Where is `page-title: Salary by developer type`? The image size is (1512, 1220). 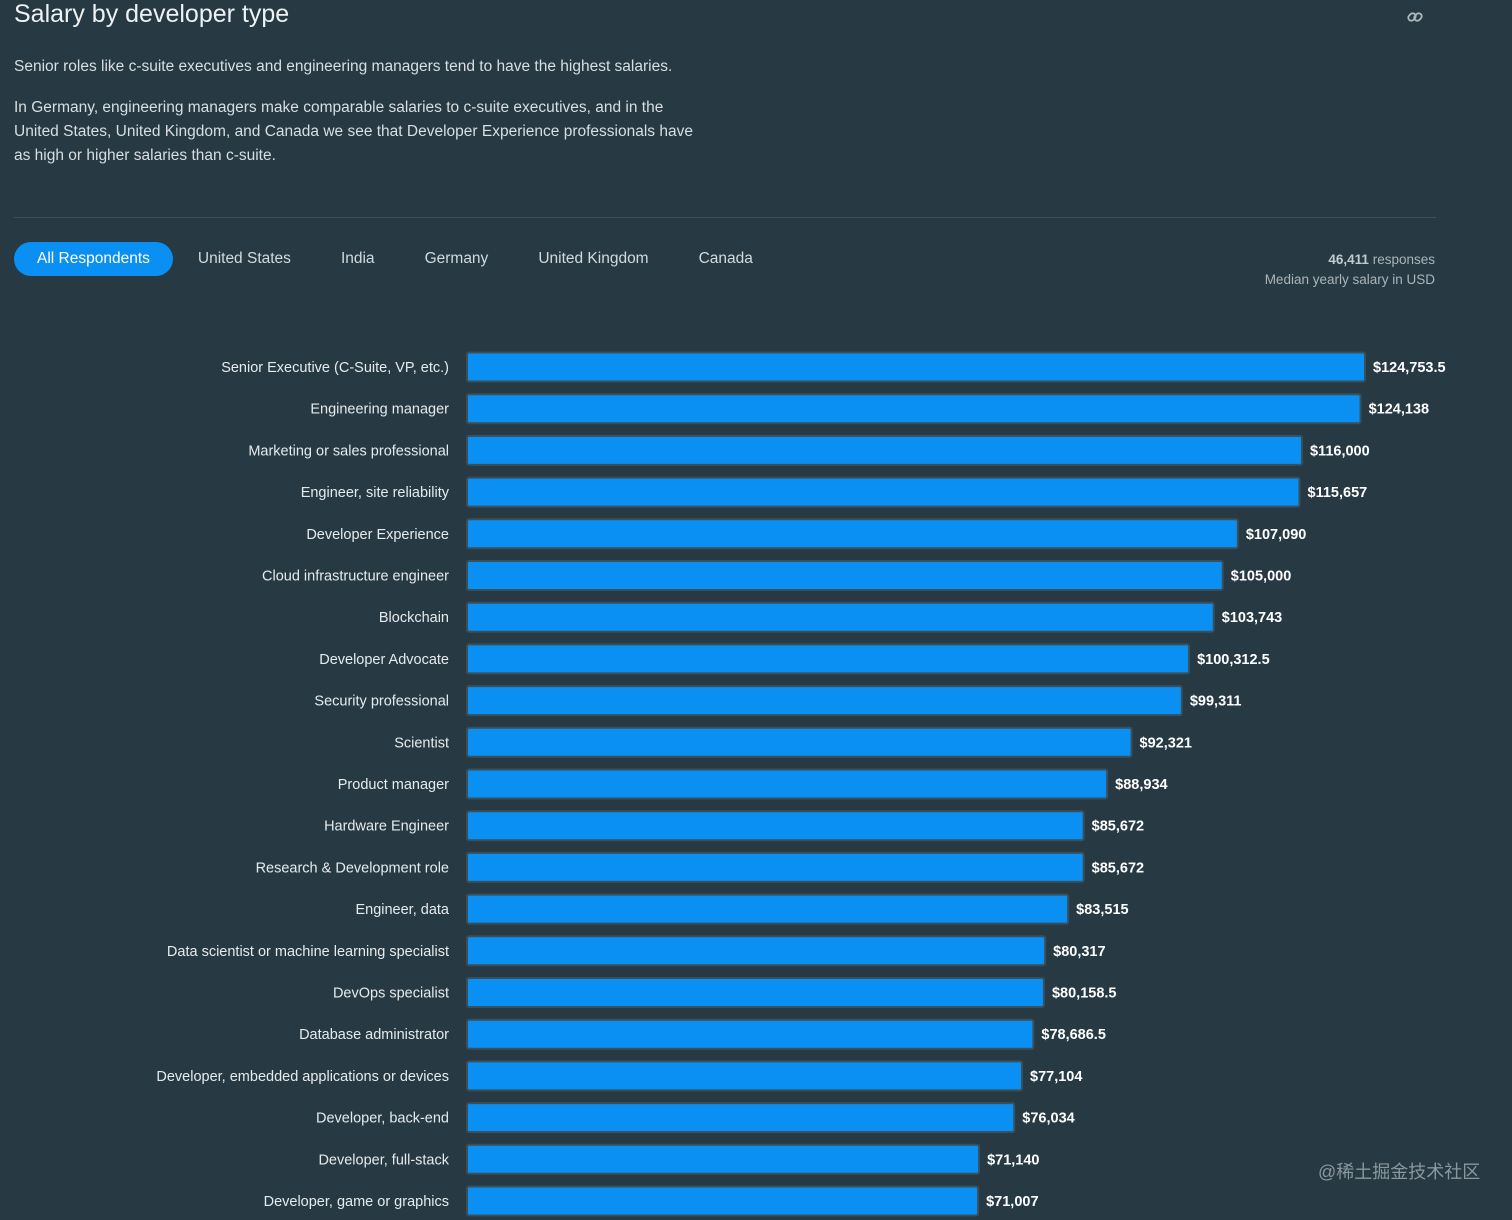 page-title: Salary by developer type is located at coordinates (152, 14).